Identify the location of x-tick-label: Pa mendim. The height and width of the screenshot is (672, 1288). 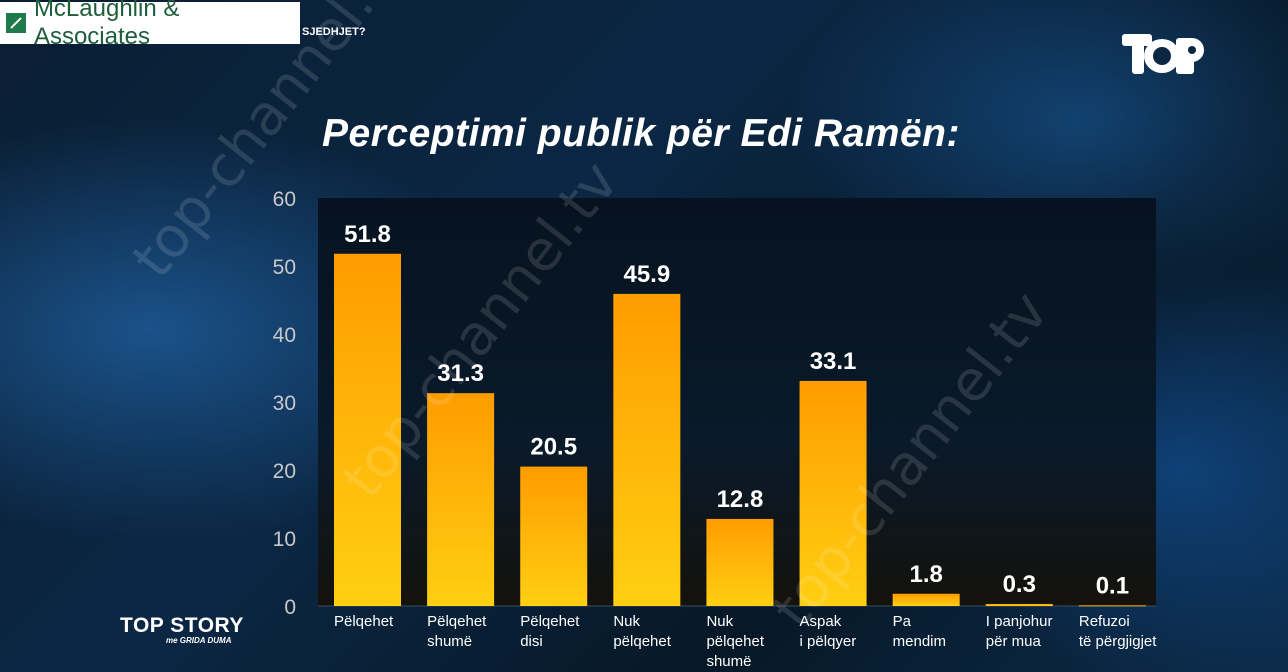
(919, 631).